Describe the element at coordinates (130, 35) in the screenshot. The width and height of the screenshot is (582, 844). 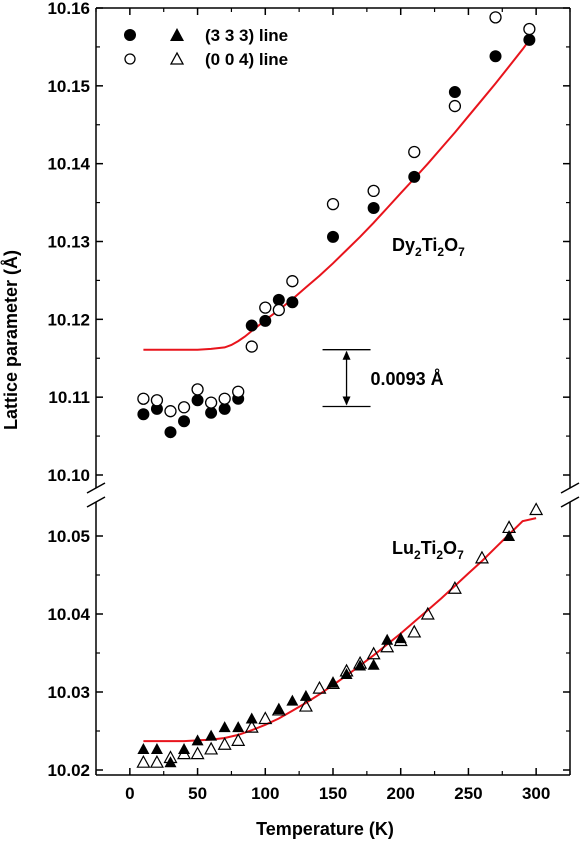
I see `legend-filled-circle` at that location.